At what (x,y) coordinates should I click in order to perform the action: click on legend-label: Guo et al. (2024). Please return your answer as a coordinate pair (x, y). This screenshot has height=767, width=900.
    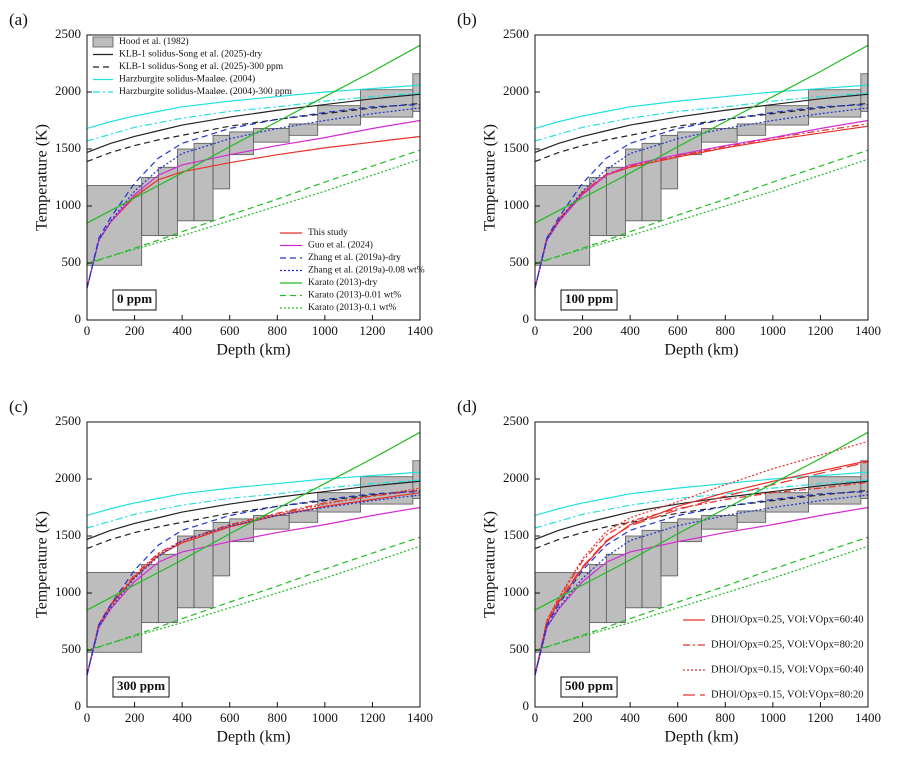
    Looking at the image, I should click on (340, 245).